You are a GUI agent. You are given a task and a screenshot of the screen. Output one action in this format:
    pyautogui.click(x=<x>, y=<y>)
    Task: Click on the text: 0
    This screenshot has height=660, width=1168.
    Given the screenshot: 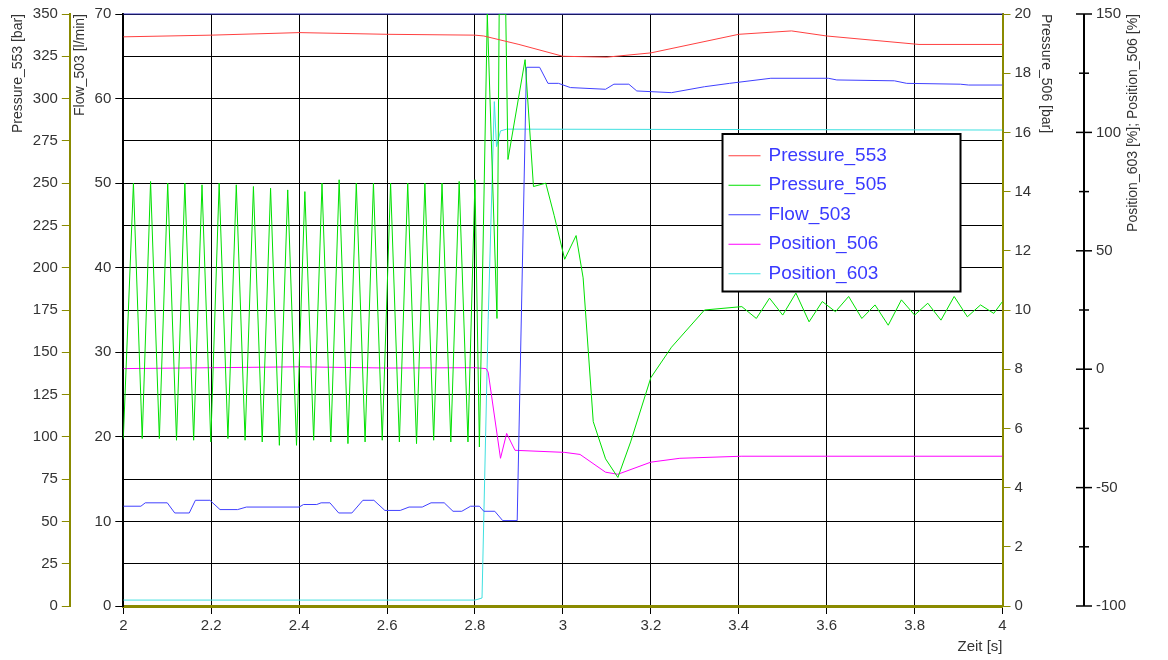 What is the action you would take?
    pyautogui.click(x=1100, y=368)
    